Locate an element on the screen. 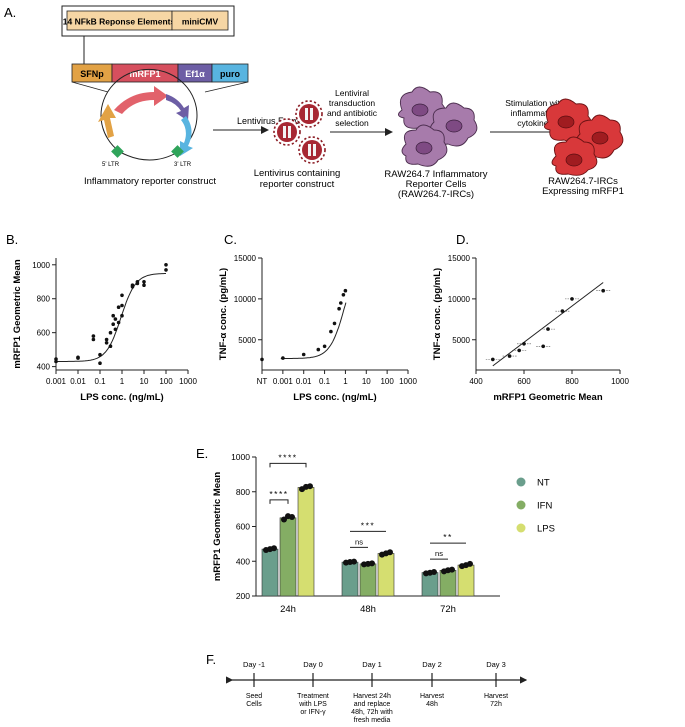 The width and height of the screenshot is (685, 727). legend-label-nt: NT is located at coordinates (543, 483).